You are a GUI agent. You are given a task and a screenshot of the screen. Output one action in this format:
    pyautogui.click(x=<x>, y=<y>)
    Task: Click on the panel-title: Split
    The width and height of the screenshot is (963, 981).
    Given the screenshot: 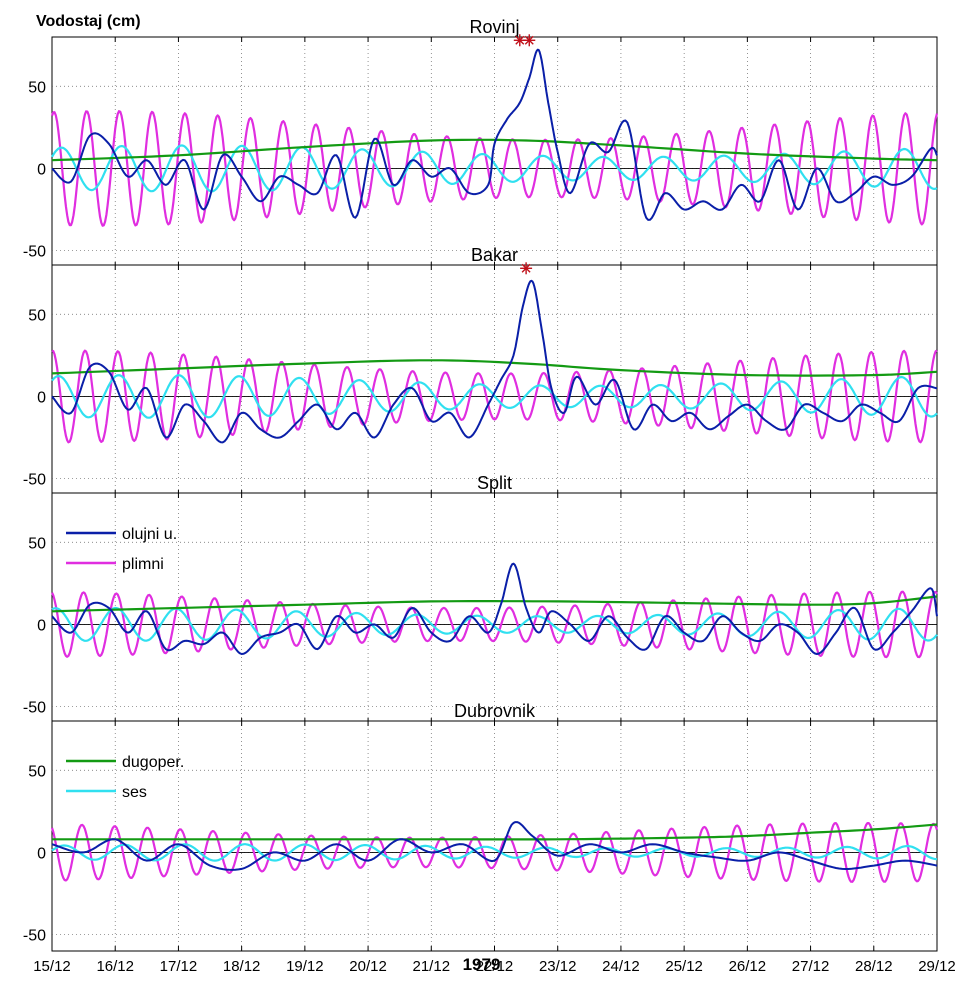 What is the action you would take?
    pyautogui.click(x=494, y=483)
    